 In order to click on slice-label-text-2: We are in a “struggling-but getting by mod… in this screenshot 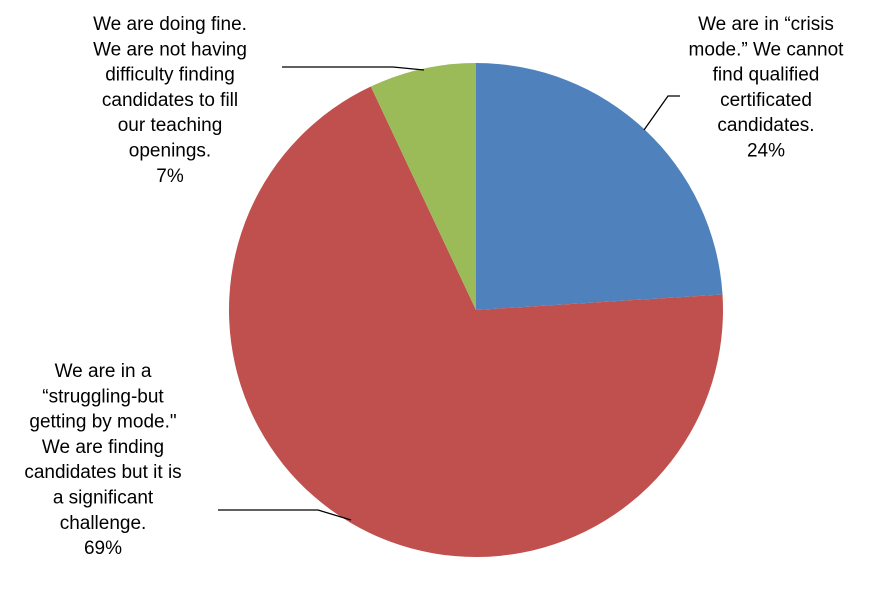, I will do `click(102, 460)`.